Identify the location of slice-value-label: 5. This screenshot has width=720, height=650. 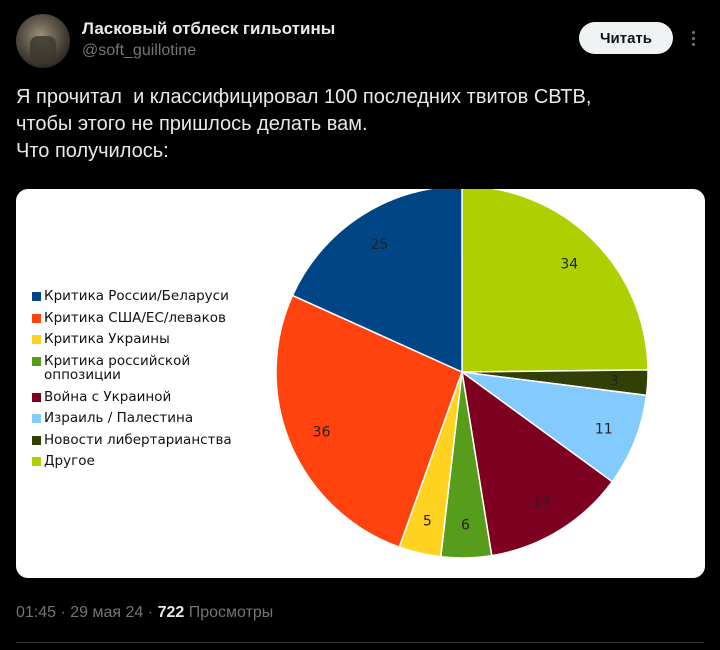
(427, 522).